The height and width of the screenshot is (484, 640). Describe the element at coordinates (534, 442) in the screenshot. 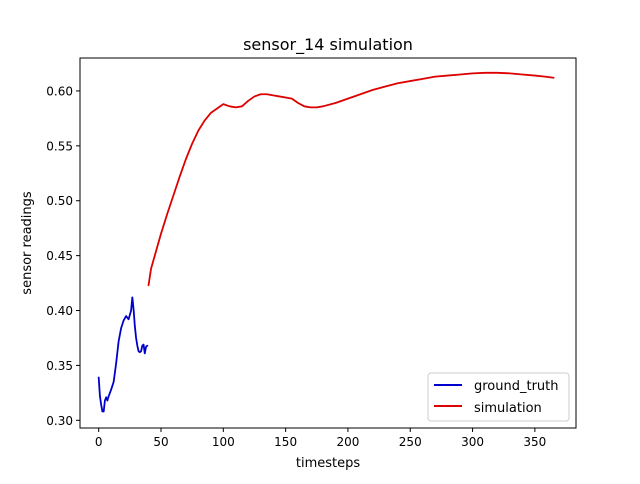

I see `x-tick-label: 350` at that location.